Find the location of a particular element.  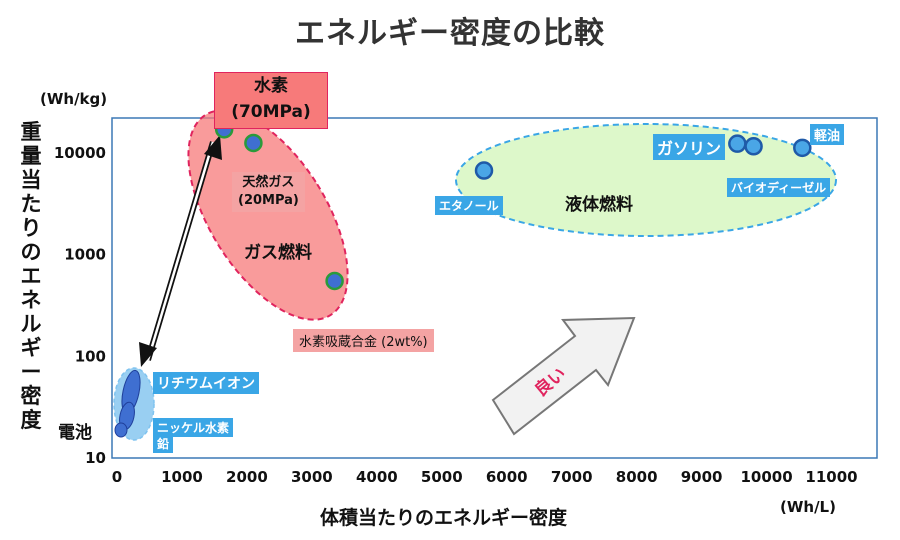

y-axis-unit: (Wh/kg) is located at coordinates (74, 99).